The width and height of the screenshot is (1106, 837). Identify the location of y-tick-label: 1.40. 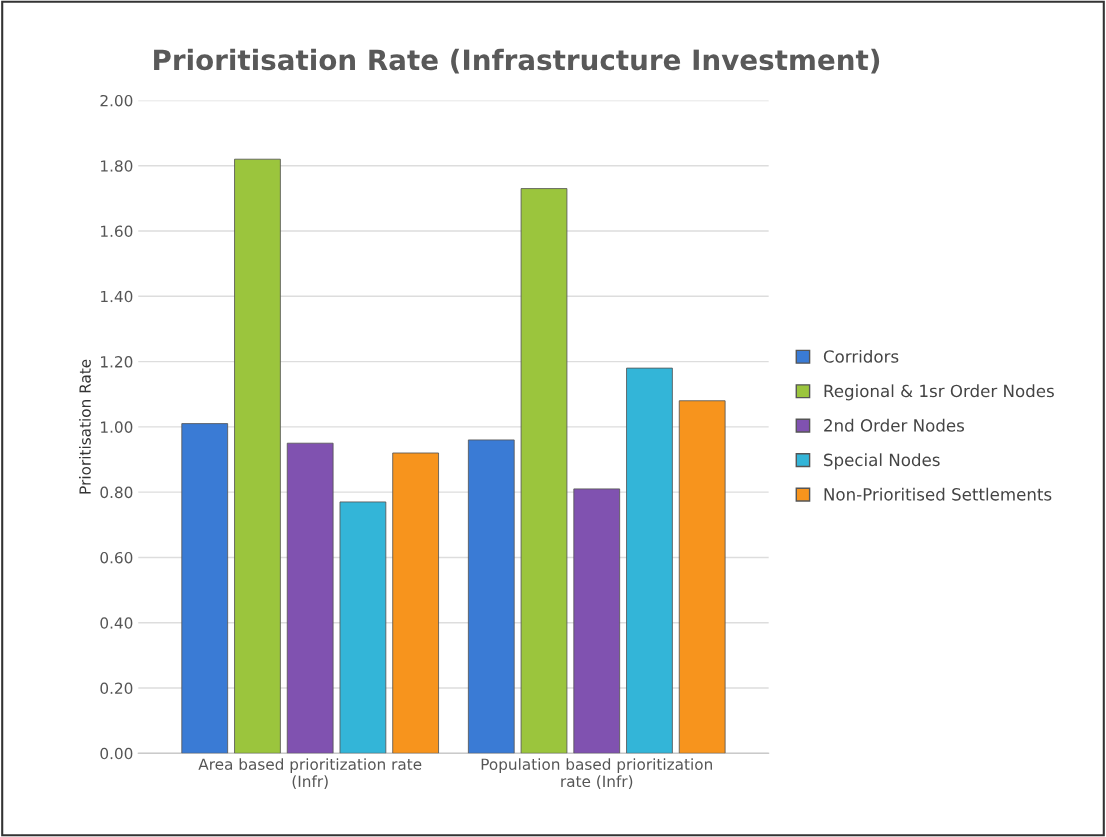
(117, 296).